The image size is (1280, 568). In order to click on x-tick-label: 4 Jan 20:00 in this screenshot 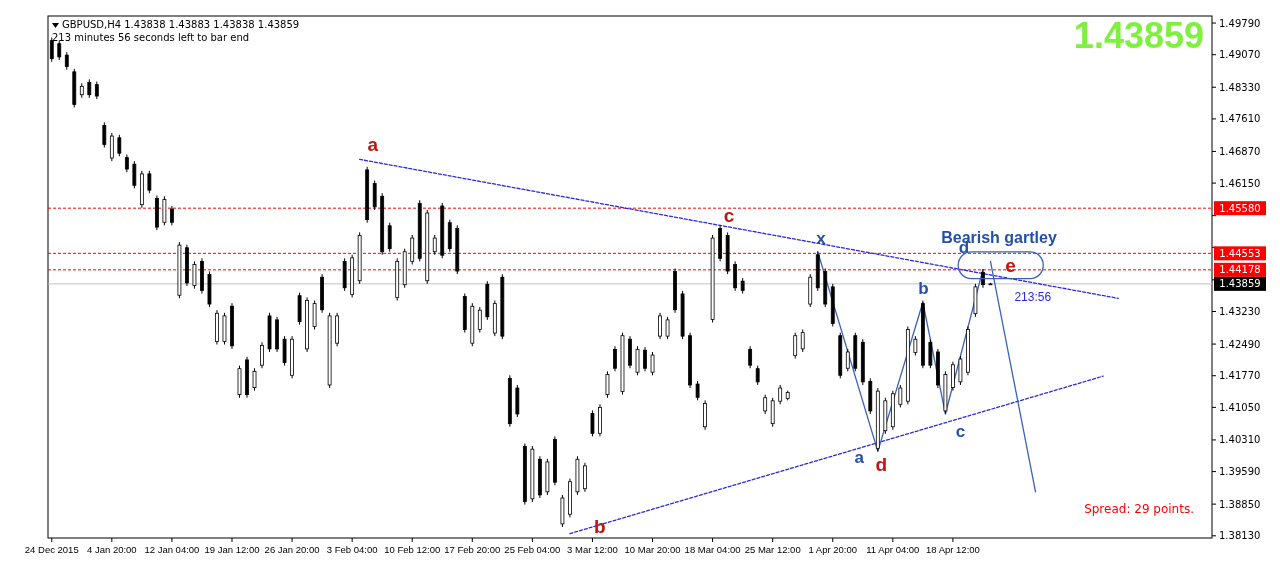, I will do `click(112, 549)`.